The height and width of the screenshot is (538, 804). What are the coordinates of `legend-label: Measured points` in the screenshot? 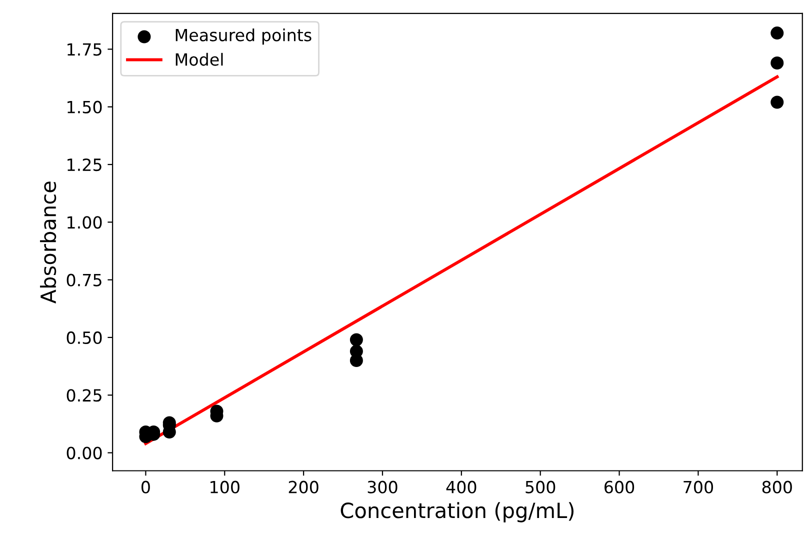 It's located at (244, 36).